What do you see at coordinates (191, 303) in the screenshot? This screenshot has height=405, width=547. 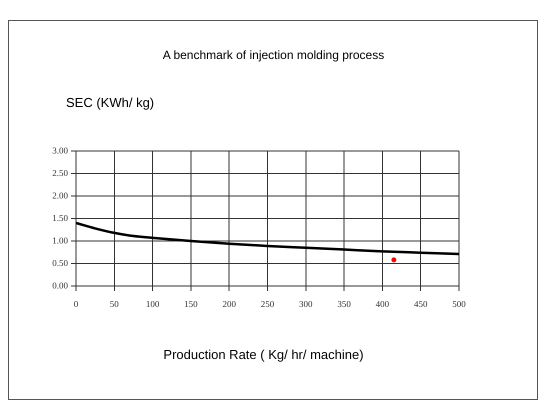 I see `x-tick-label: 150` at bounding box center [191, 303].